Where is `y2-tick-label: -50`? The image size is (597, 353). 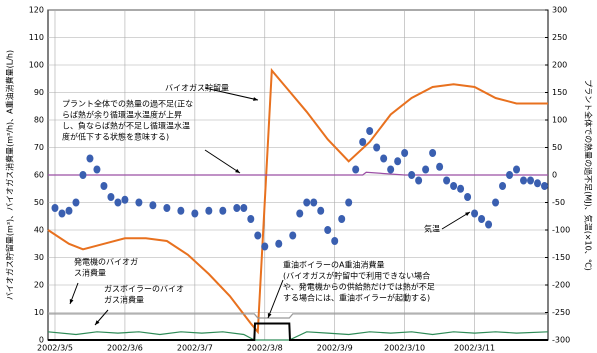
y2-tick-label: -50 is located at coordinates (558, 202).